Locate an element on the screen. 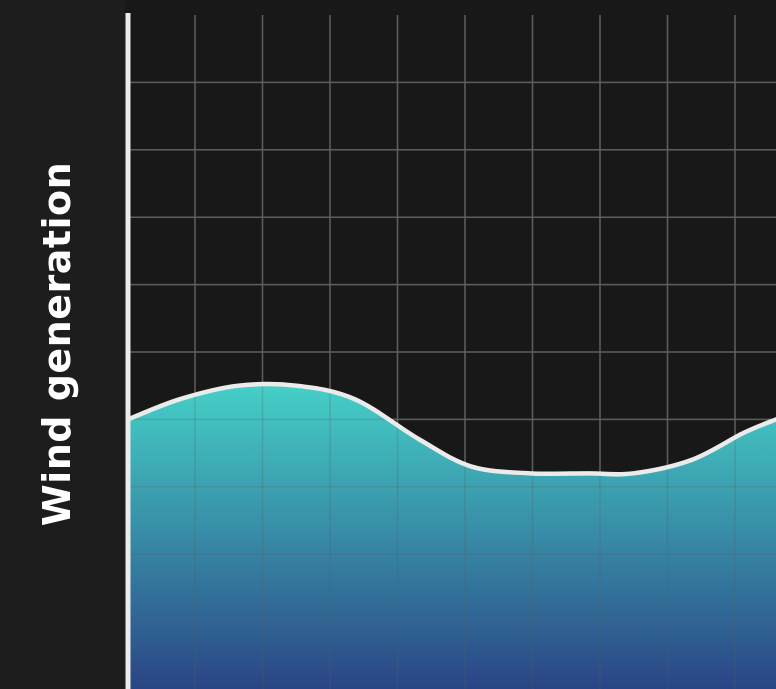 Image resolution: width=776 pixels, height=689 pixels. y-axis-label: Wind generation is located at coordinates (57, 344).